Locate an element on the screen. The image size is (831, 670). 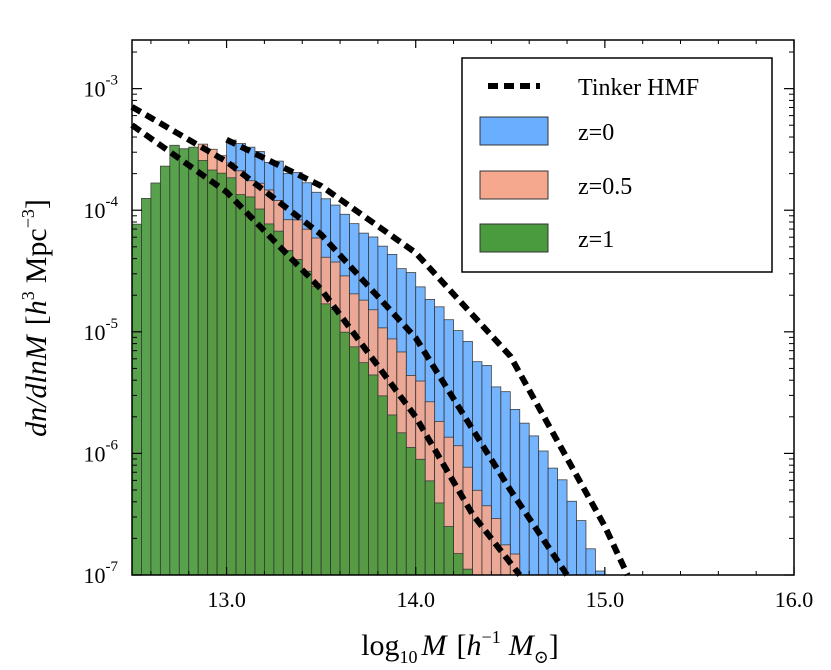
y-tick-label: 10⁻⁴ is located at coordinates (101, 208).